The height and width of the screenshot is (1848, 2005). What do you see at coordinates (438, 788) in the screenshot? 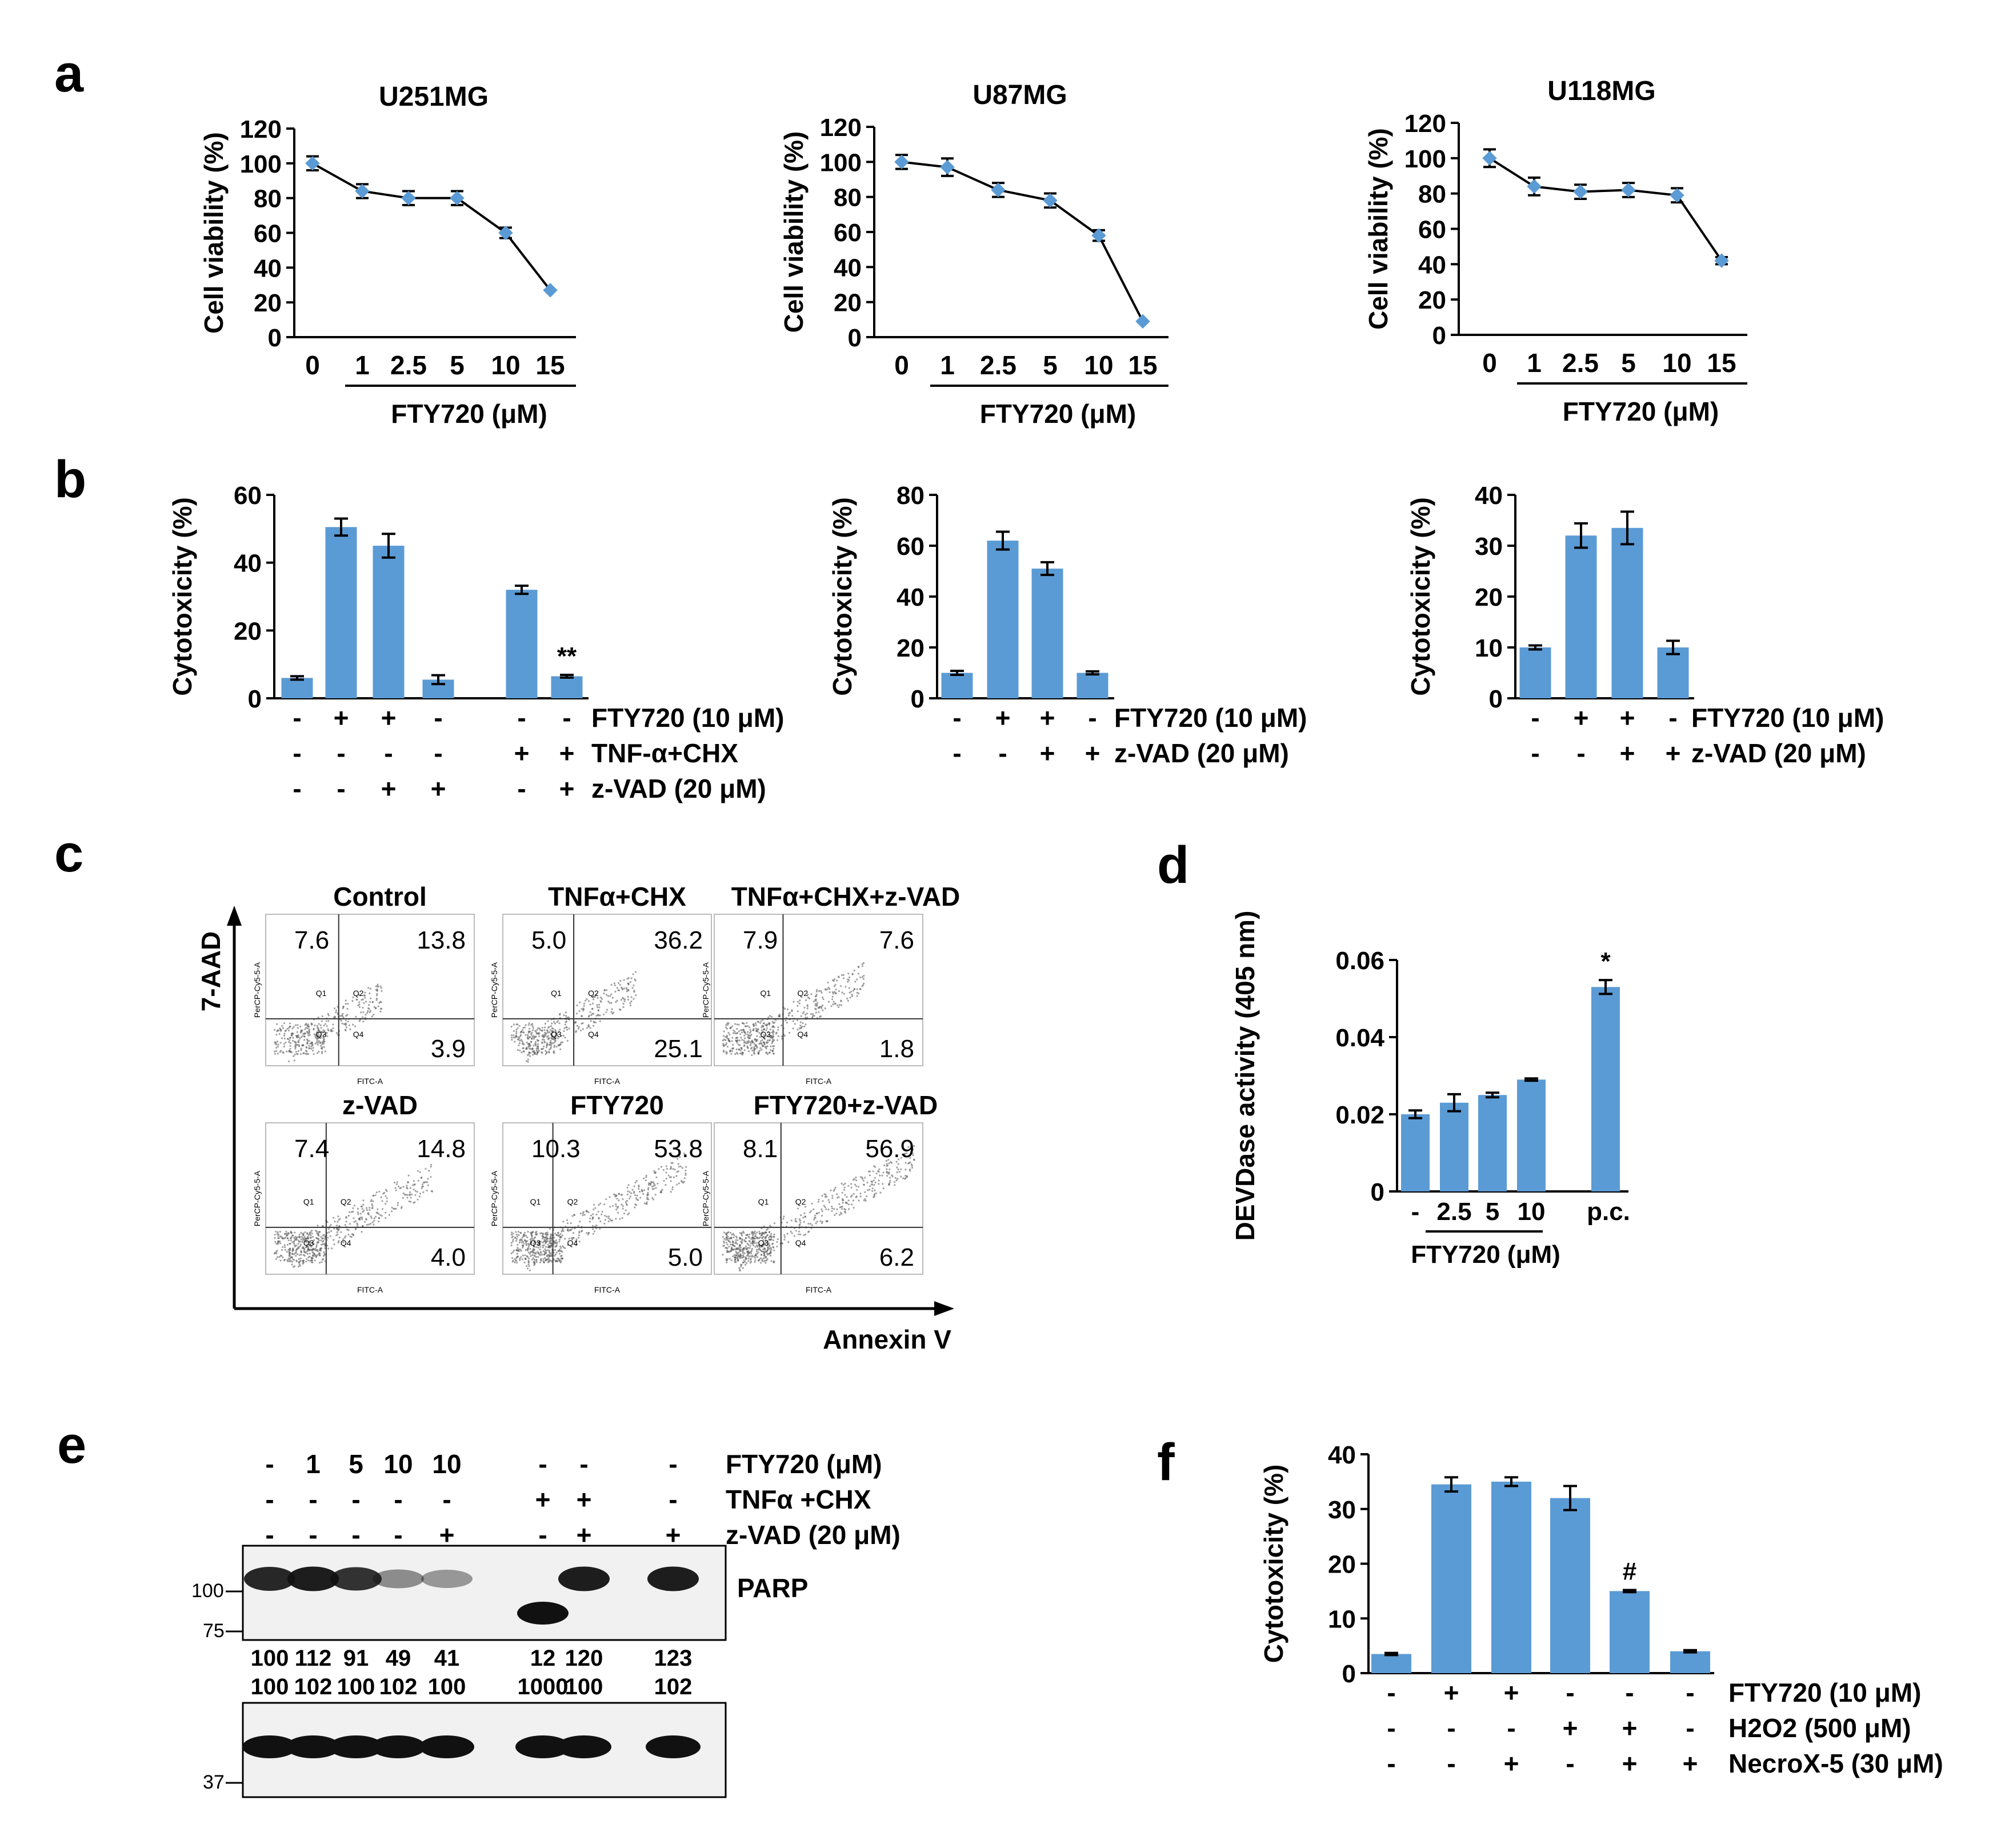
I see `condition-mark: +` at bounding box center [438, 788].